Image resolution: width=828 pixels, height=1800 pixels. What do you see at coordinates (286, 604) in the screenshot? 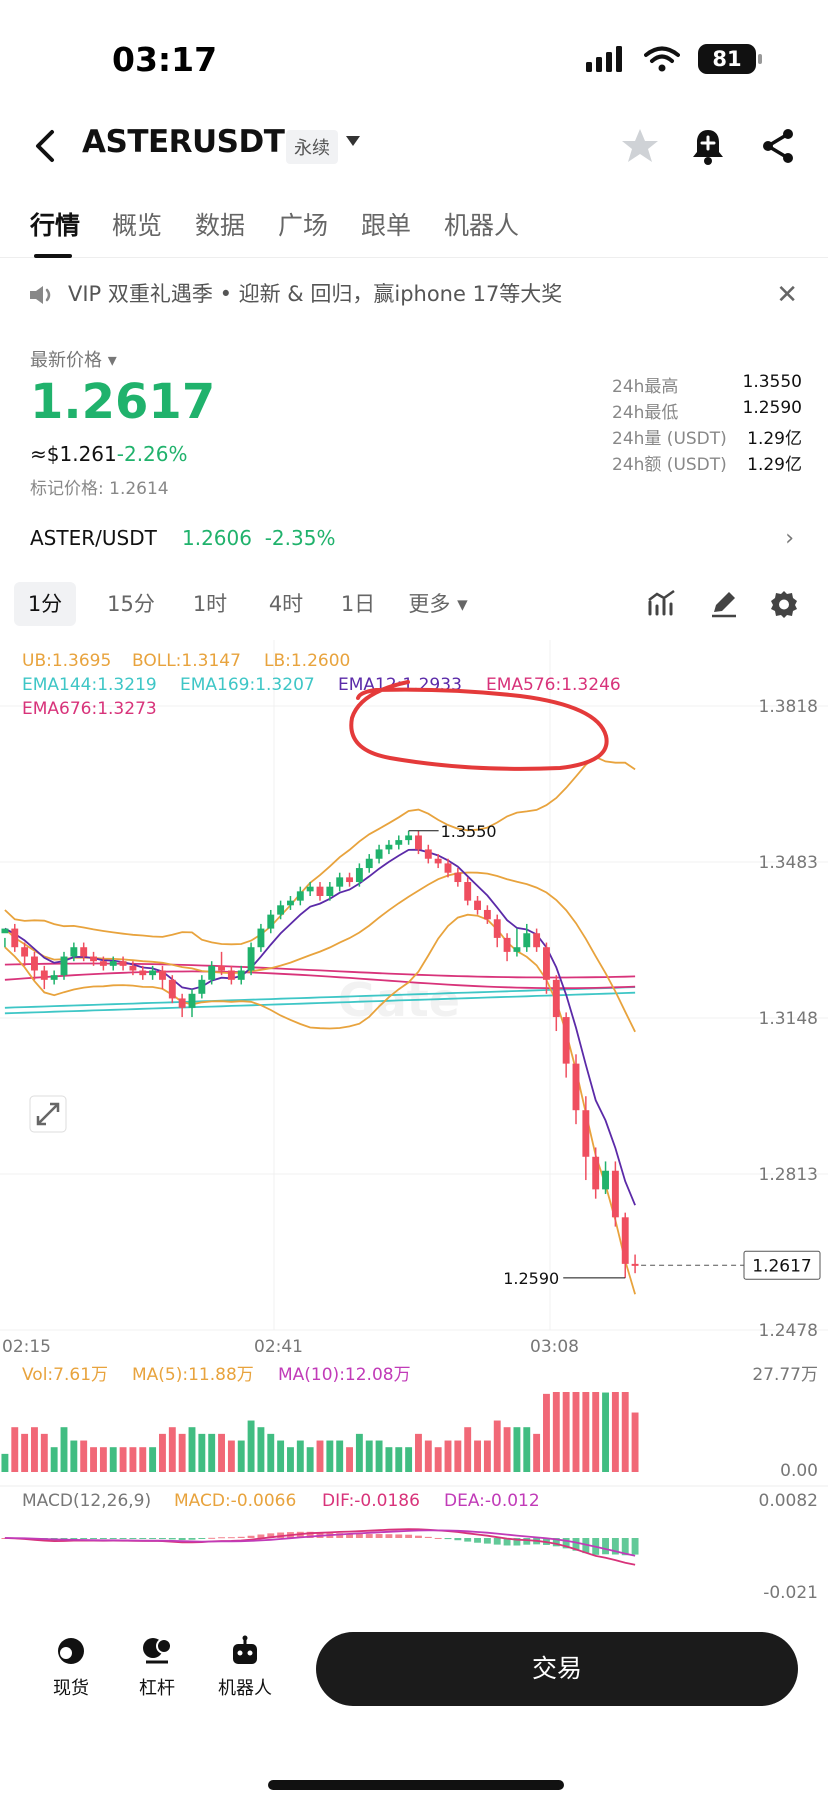
I see `timeframe-4h: 4时` at bounding box center [286, 604].